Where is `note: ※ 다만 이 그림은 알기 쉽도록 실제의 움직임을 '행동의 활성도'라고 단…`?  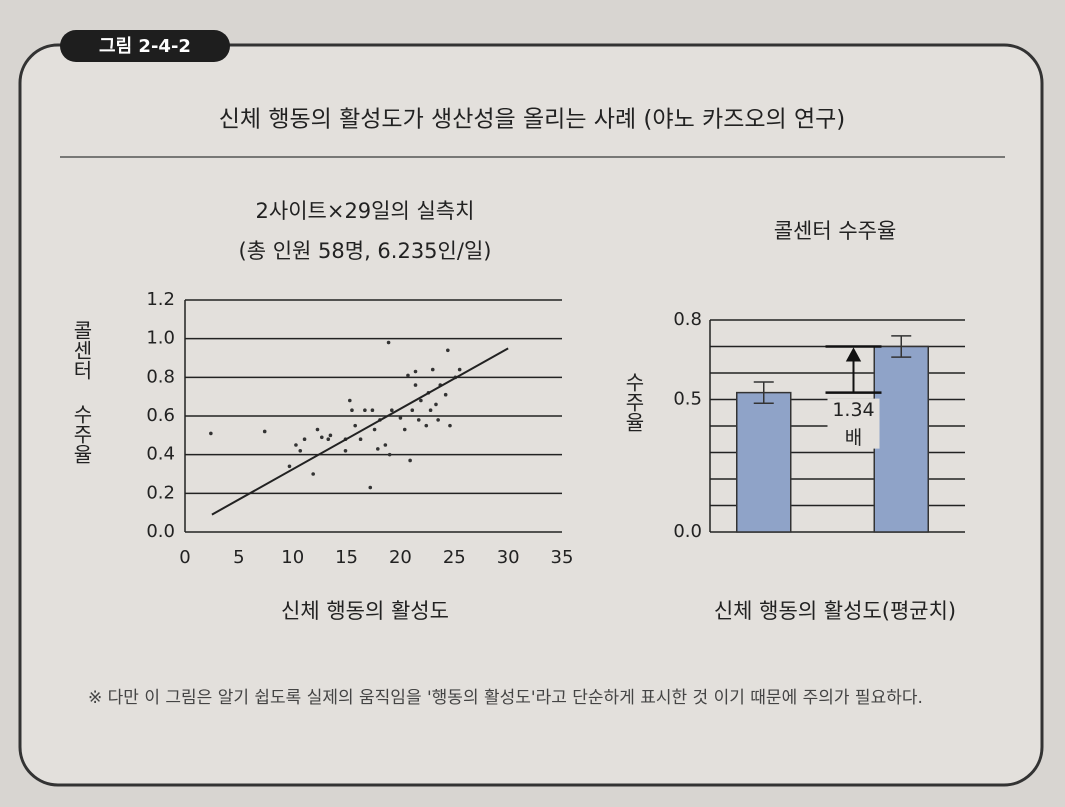 note: ※ 다만 이 그림은 알기 쉽도록 실제의 움직임을 '행동의 활성도'라고 단… is located at coordinates (505, 698).